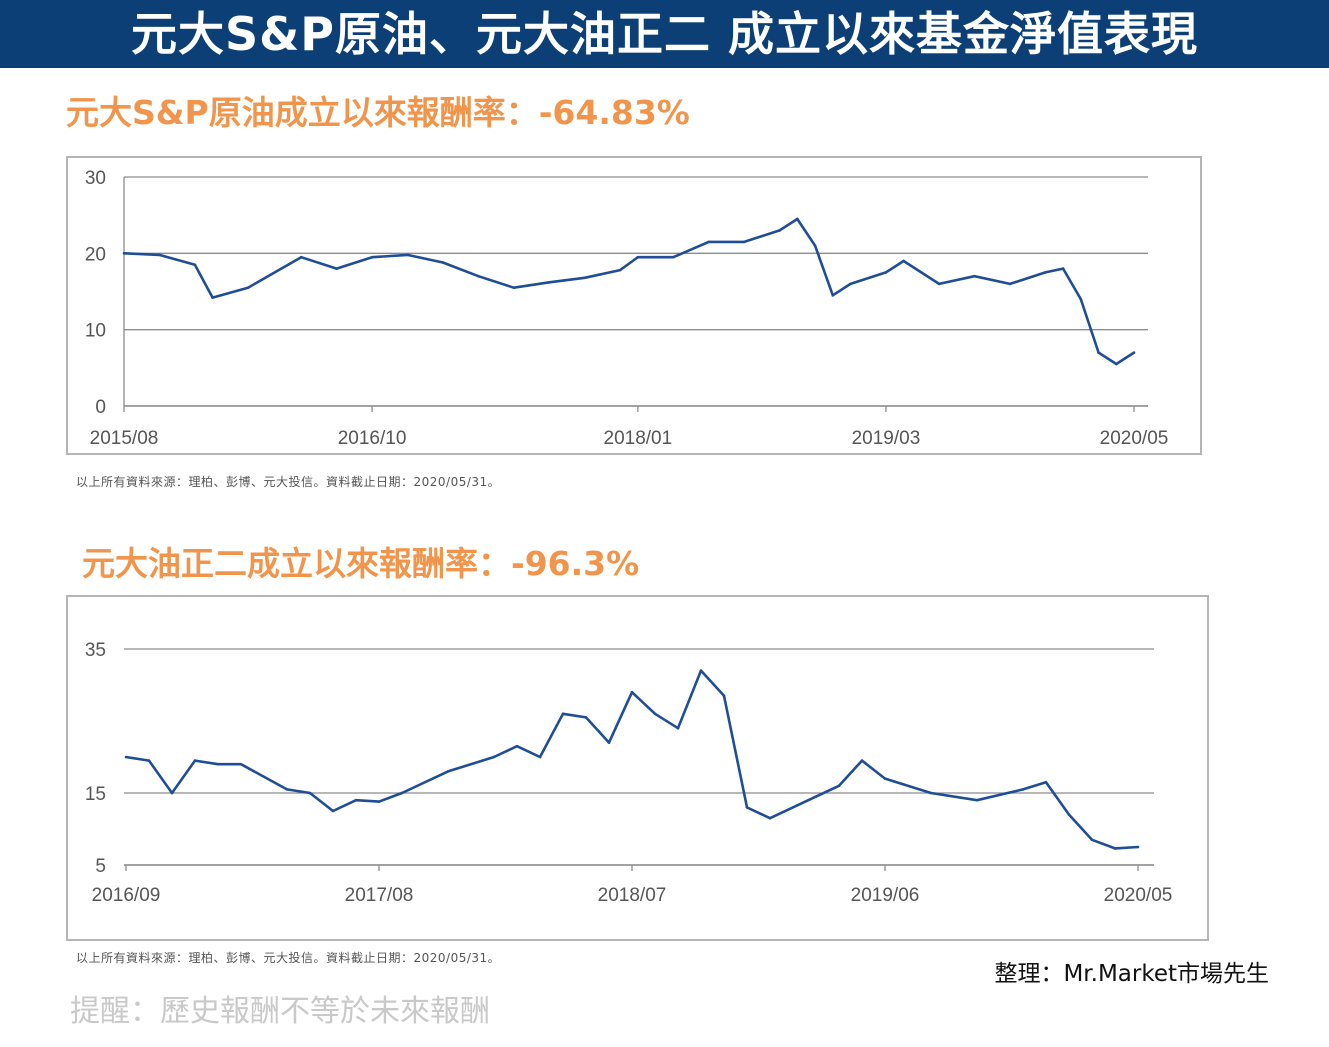 This screenshot has height=1047, width=1329. Describe the element at coordinates (886, 438) in the screenshot. I see `x-tick-label: 2019/03` at that location.